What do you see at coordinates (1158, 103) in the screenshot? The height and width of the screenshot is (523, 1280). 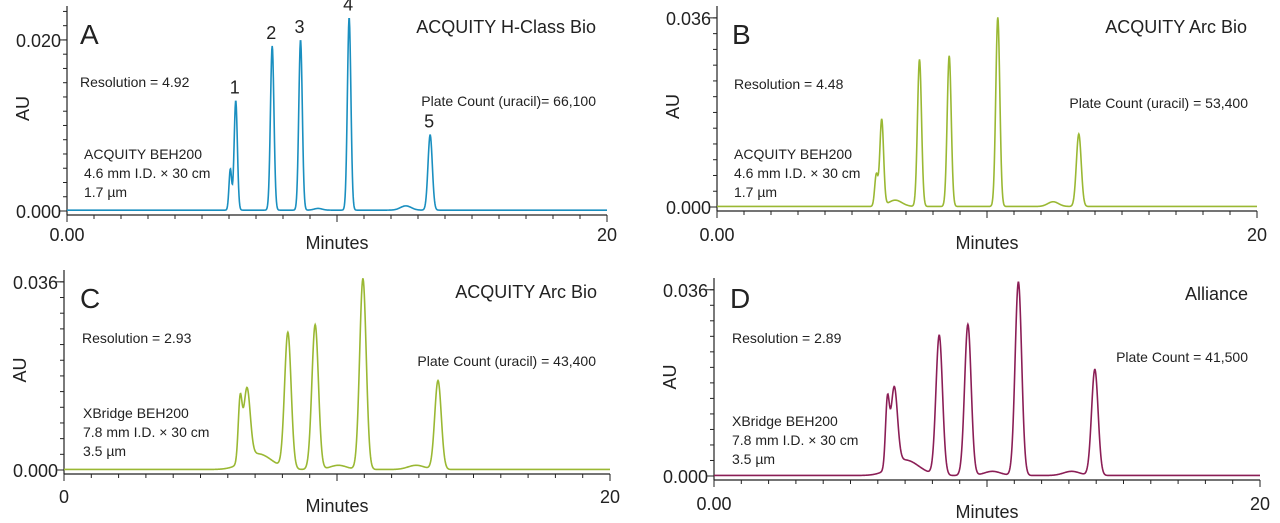 I see `plate-count-text: Plate Count (uracil) = 53,400` at bounding box center [1158, 103].